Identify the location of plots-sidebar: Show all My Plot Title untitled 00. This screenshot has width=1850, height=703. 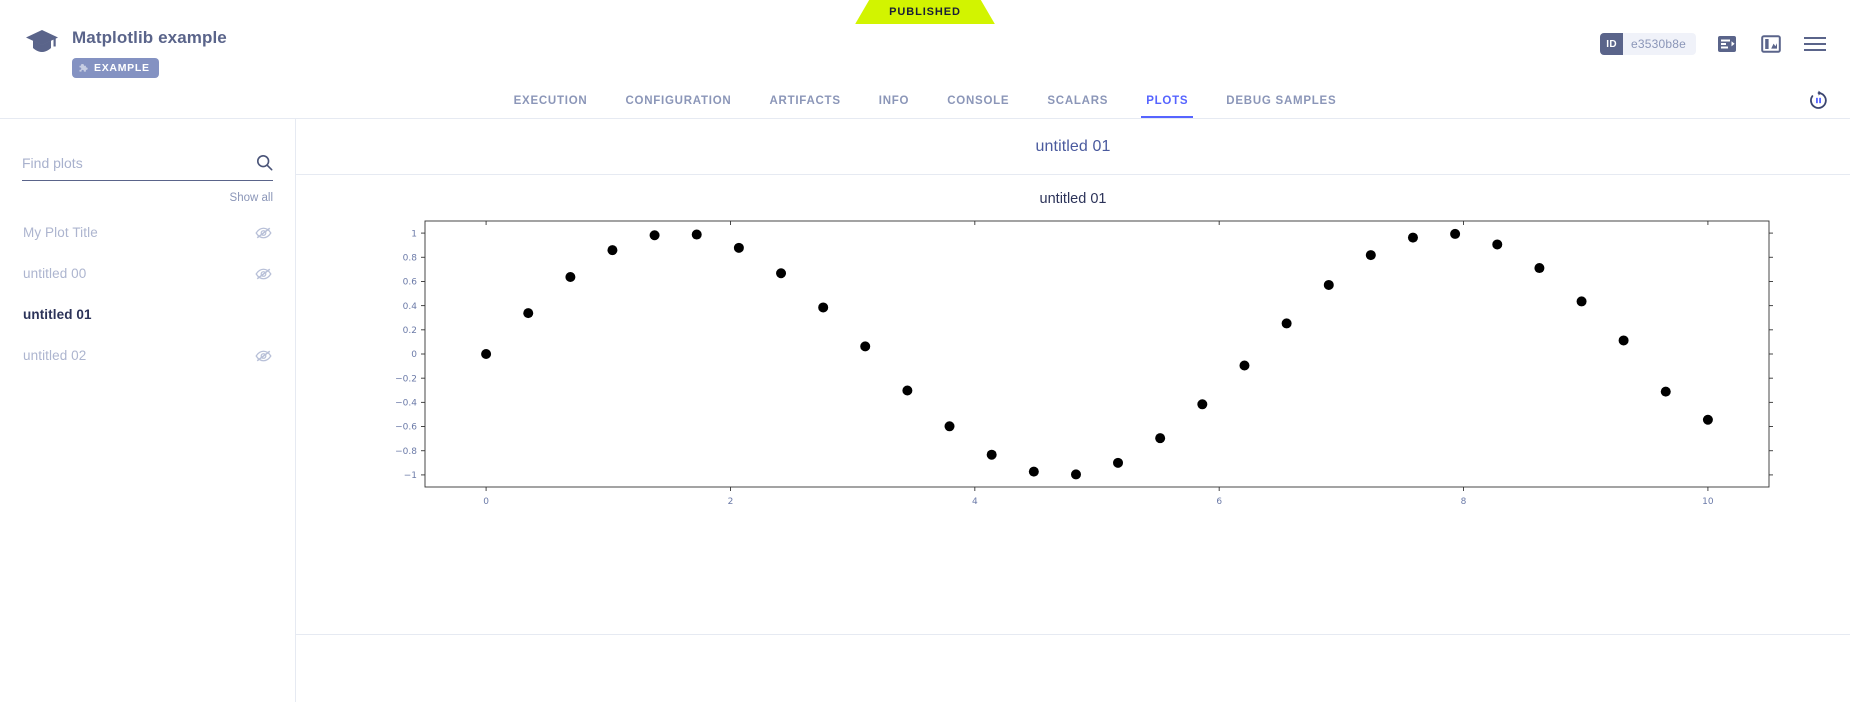
(148, 410).